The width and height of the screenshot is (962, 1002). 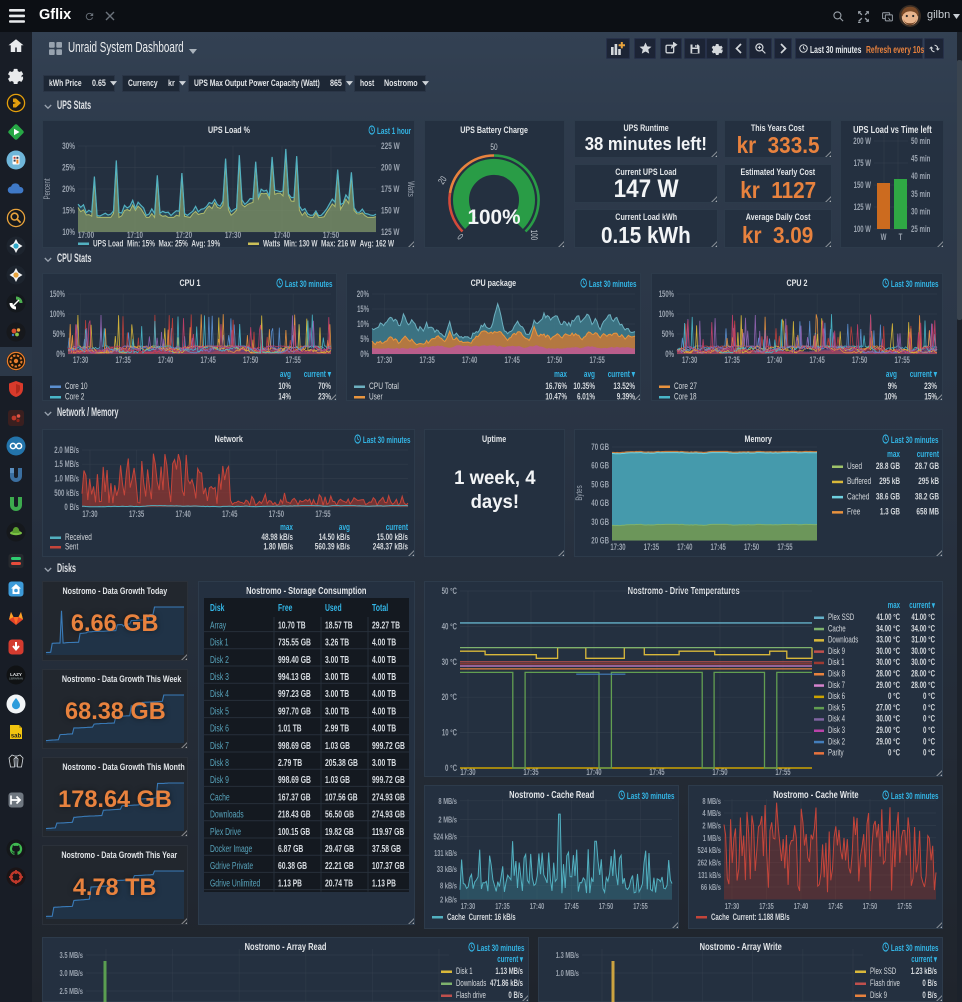 What do you see at coordinates (836, 662) in the screenshot?
I see `svg-text: Disk 1` at bounding box center [836, 662].